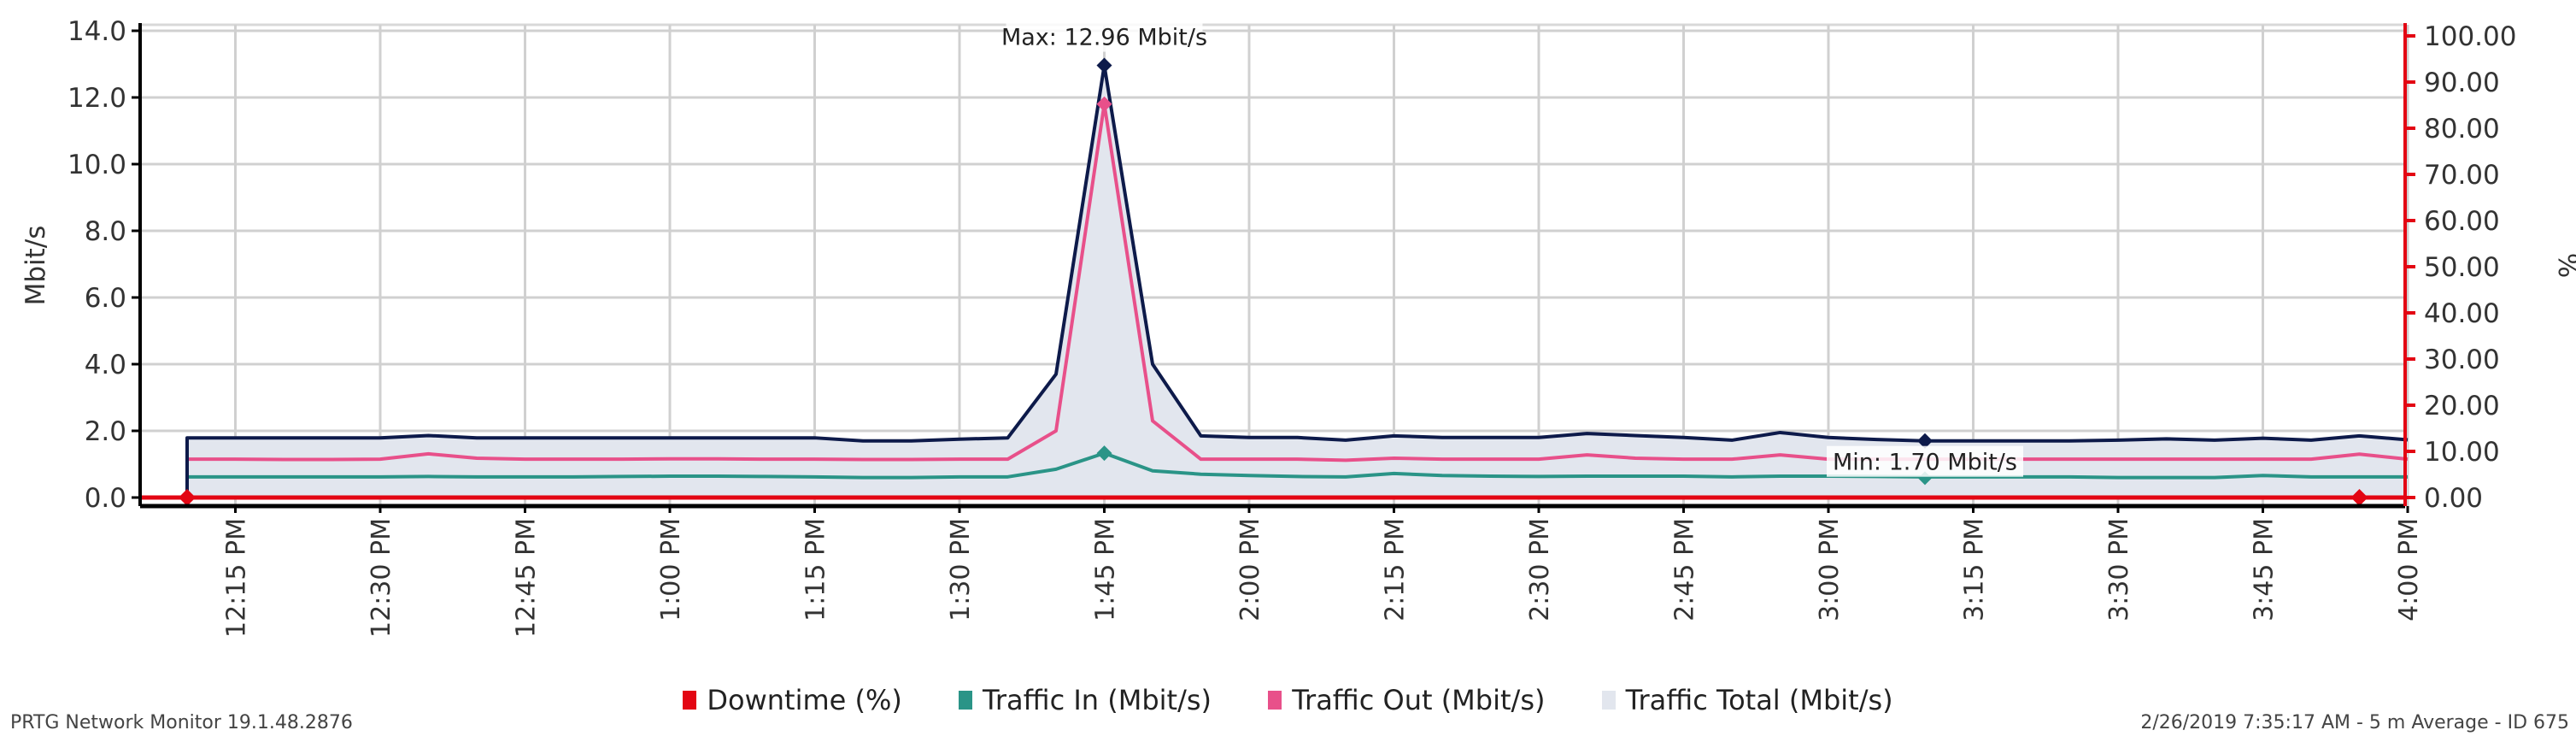 The image size is (2576, 748). I want to click on svg-text: Max: 12.96 Mbit/s, so click(1104, 38).